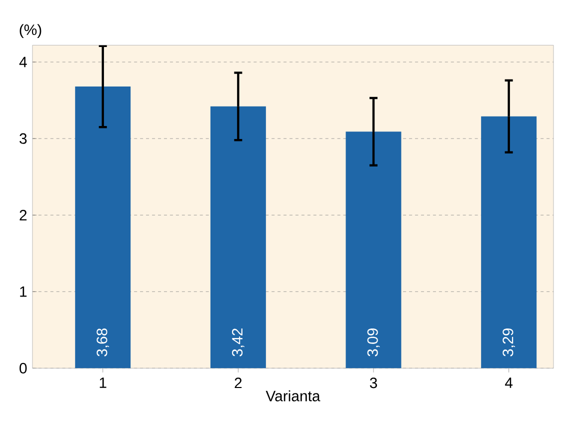  What do you see at coordinates (103, 383) in the screenshot?
I see `x-tick-label: 1` at bounding box center [103, 383].